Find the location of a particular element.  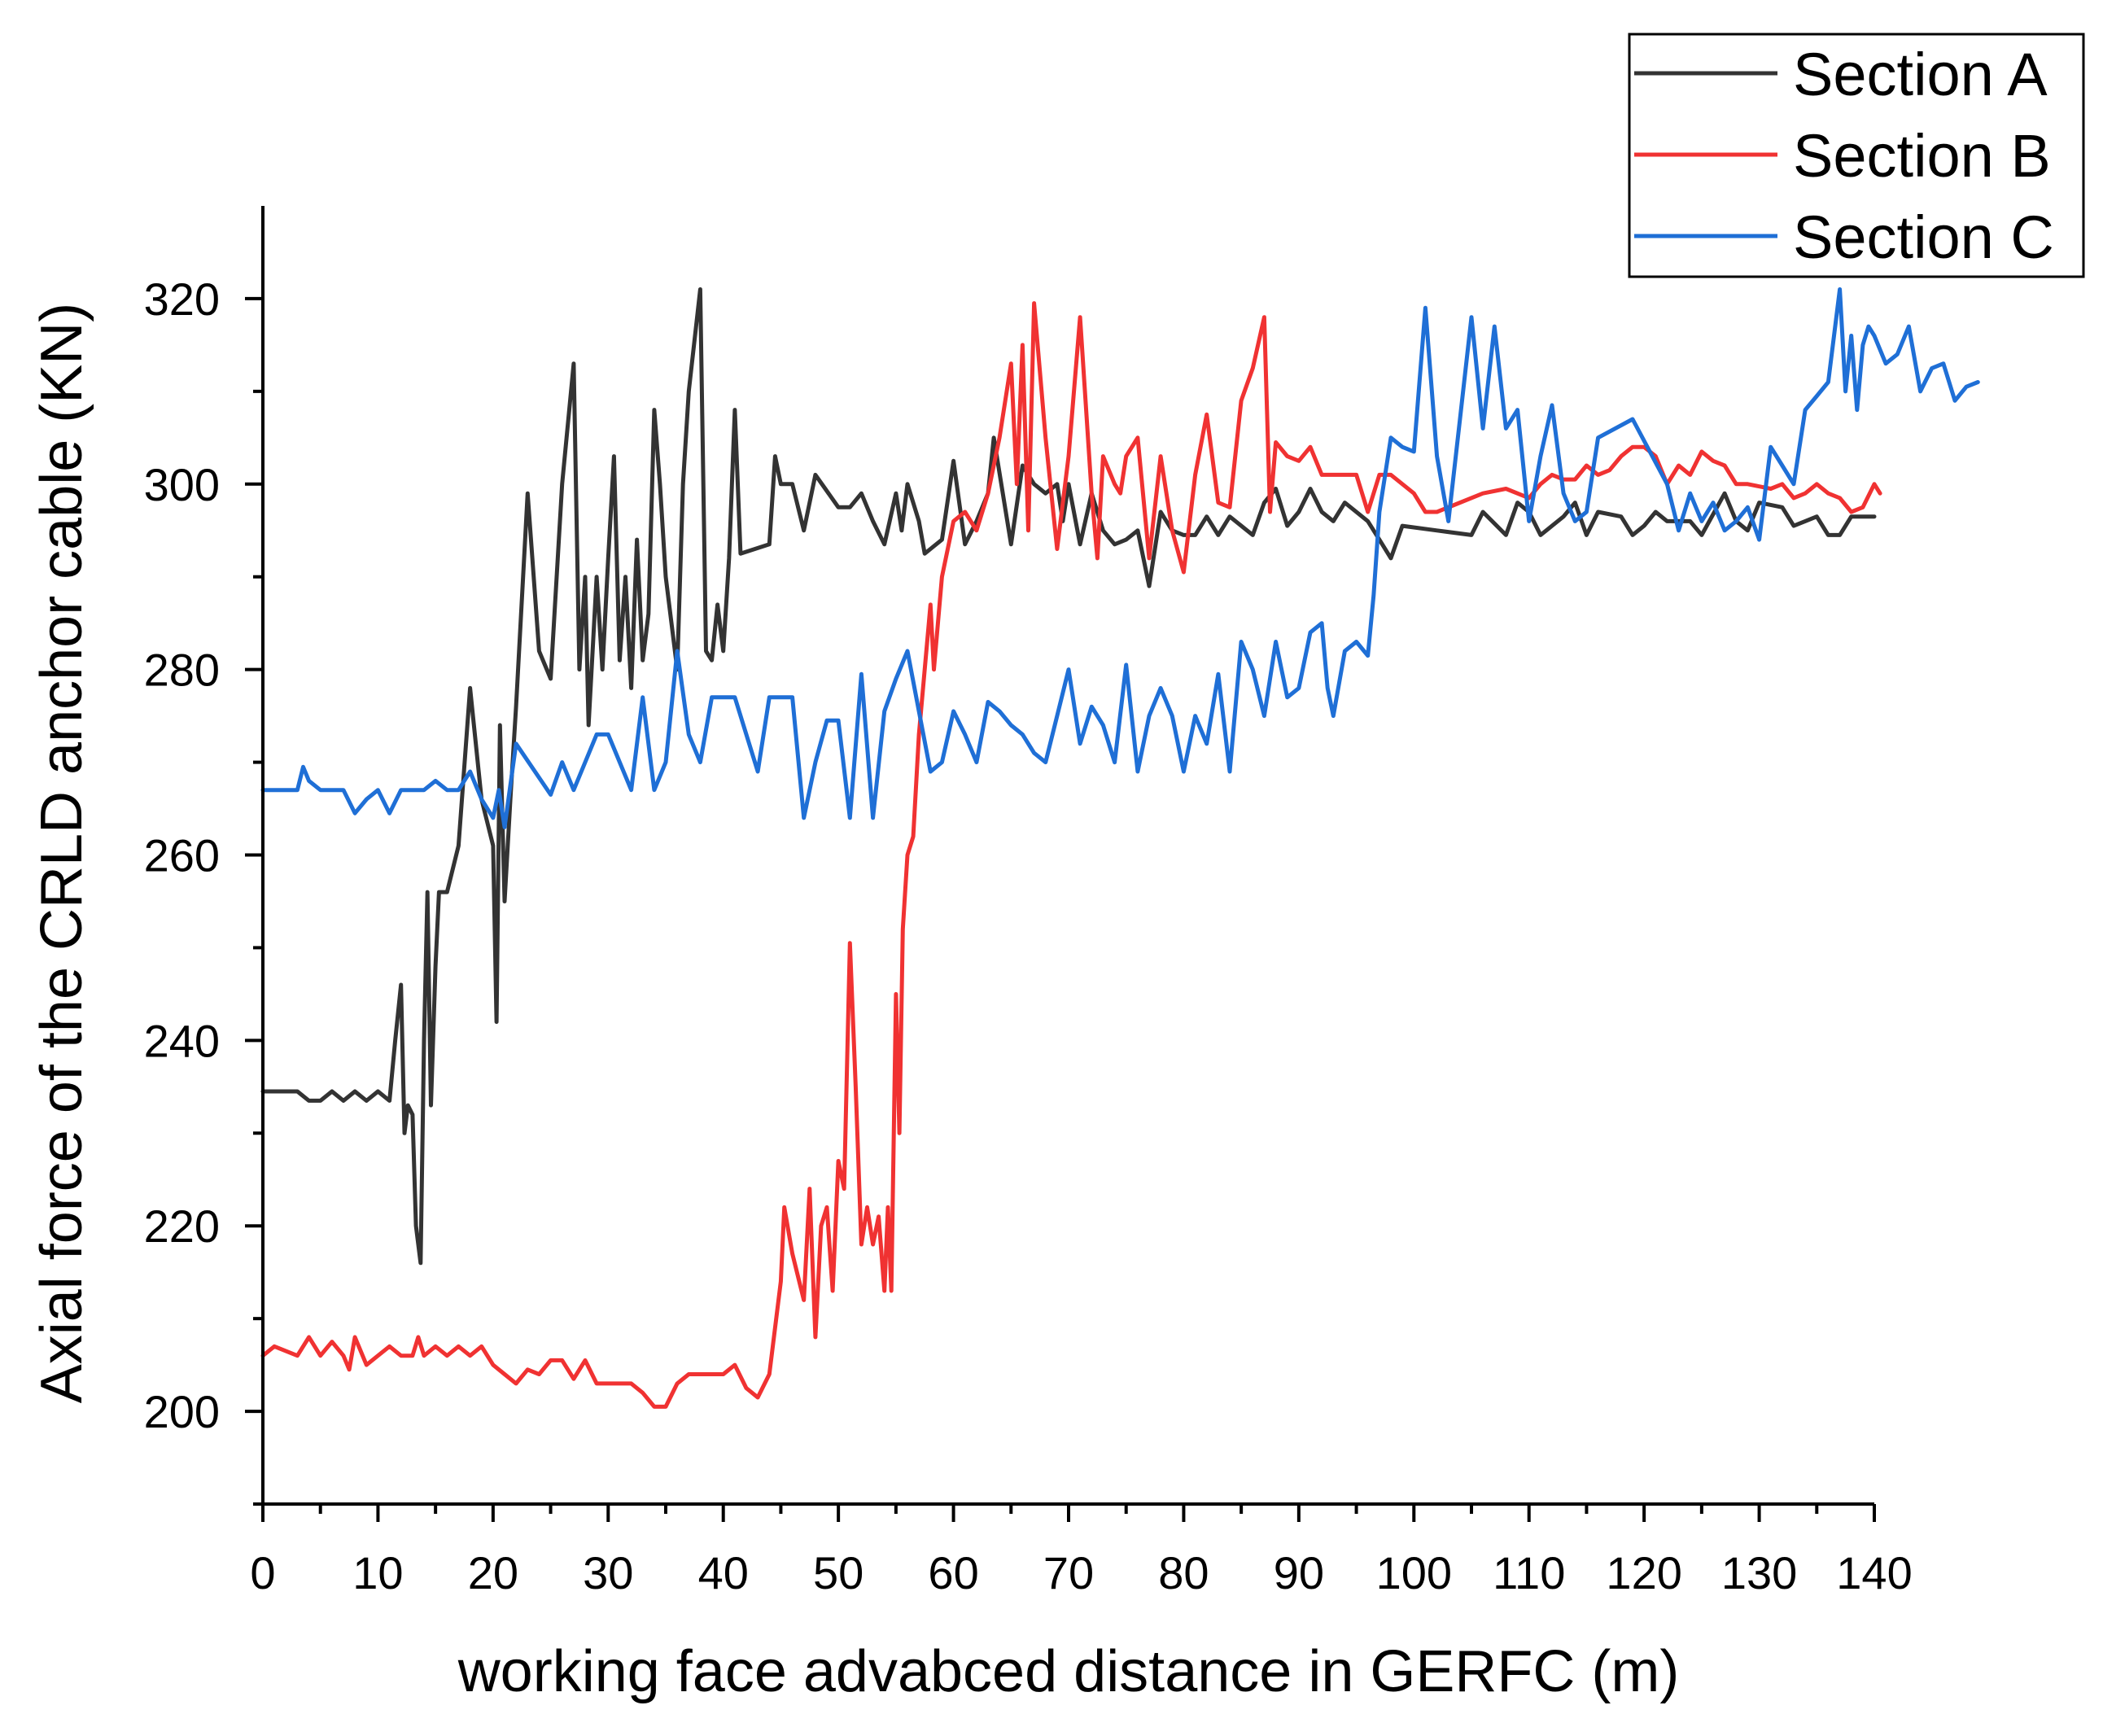

x-tick-label: 80 is located at coordinates (1183, 1572).